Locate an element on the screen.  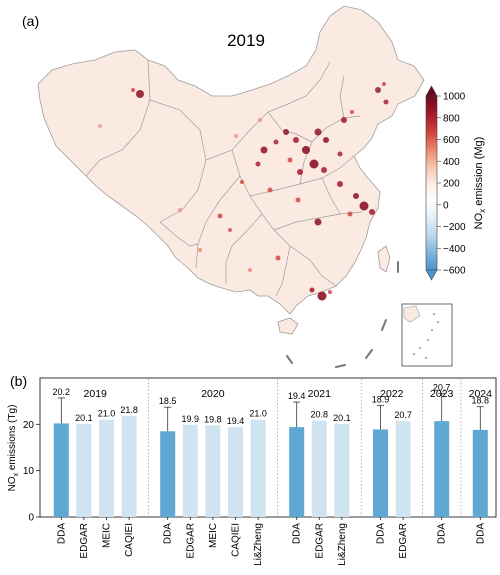
bar-dda-2024 is located at coordinates (480, 473).